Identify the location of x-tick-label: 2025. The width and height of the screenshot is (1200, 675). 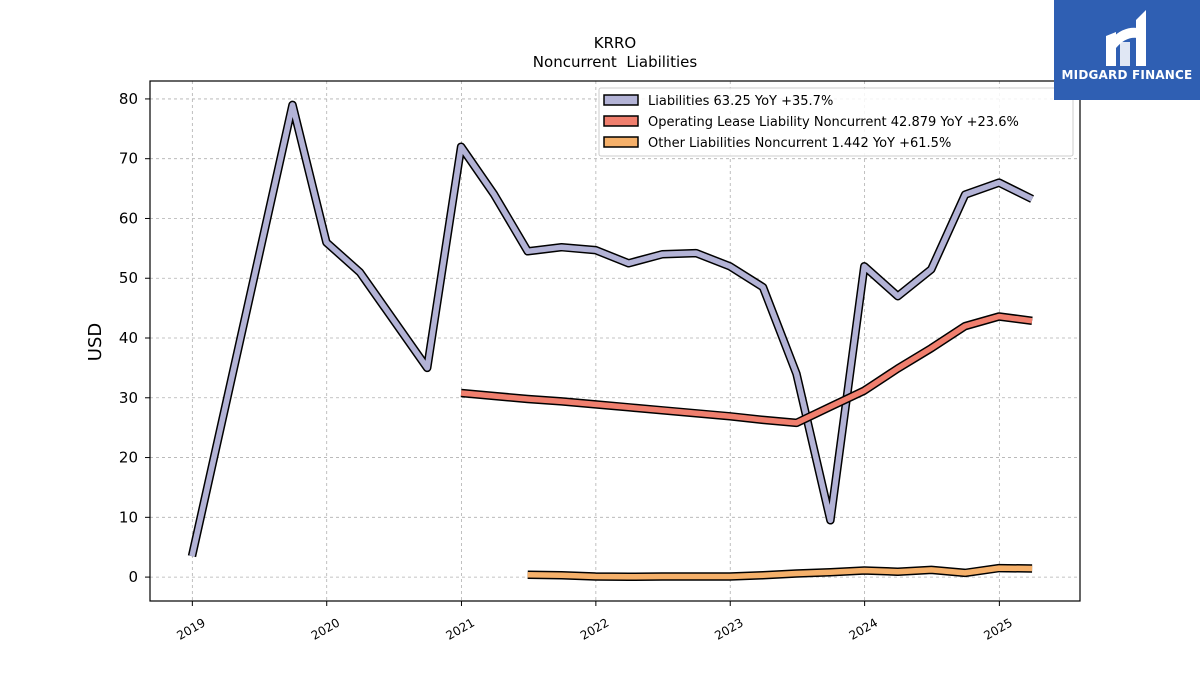
(997, 628).